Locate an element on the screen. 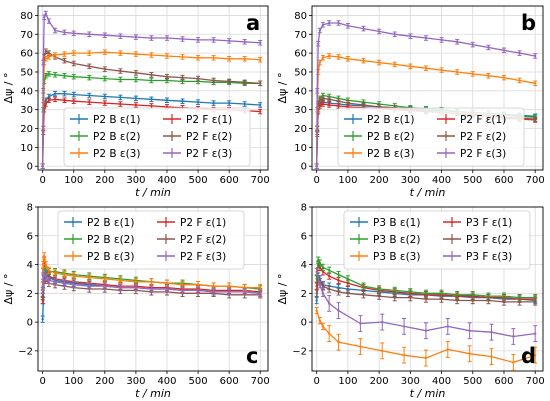  y-tick-label: 10 is located at coordinates (300, 148).